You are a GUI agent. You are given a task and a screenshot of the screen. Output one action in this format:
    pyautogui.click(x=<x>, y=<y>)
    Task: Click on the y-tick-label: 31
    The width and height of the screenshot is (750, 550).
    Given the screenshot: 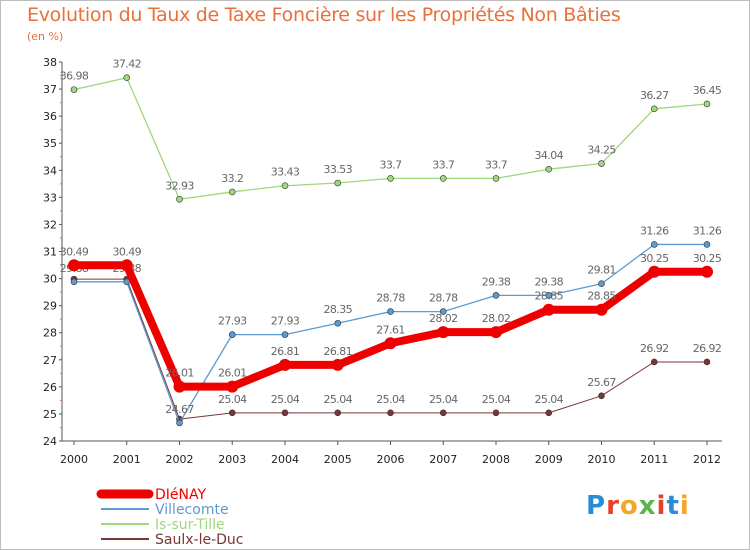 What is the action you would take?
    pyautogui.click(x=50, y=252)
    